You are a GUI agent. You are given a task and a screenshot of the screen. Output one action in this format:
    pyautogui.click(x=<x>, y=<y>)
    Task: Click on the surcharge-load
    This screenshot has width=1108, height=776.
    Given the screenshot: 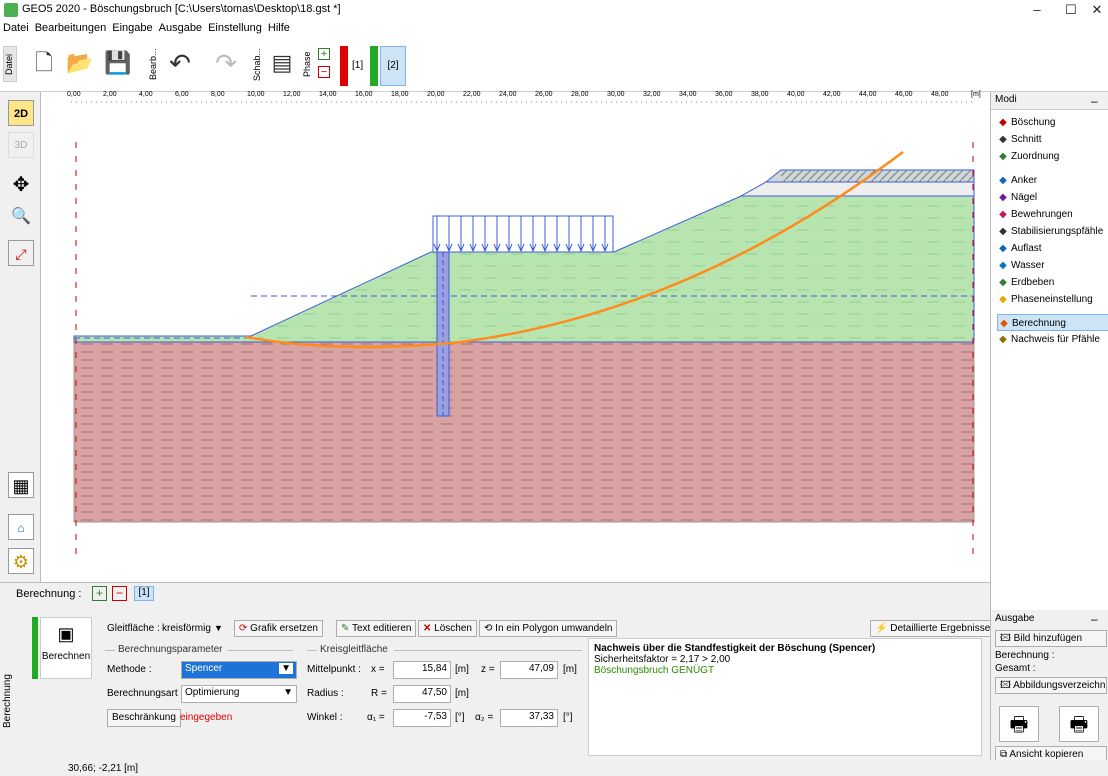 What is the action you would take?
    pyautogui.click(x=523, y=234)
    